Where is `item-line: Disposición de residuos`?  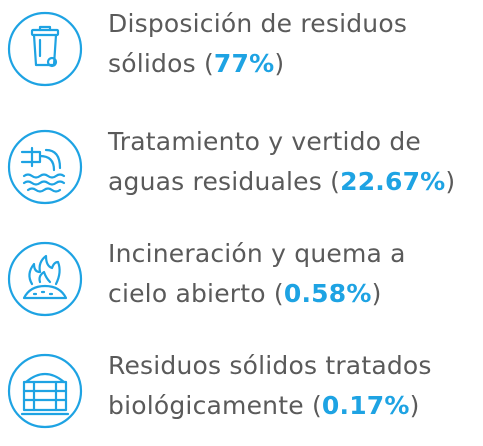 item-line: Disposición de residuos is located at coordinates (258, 23).